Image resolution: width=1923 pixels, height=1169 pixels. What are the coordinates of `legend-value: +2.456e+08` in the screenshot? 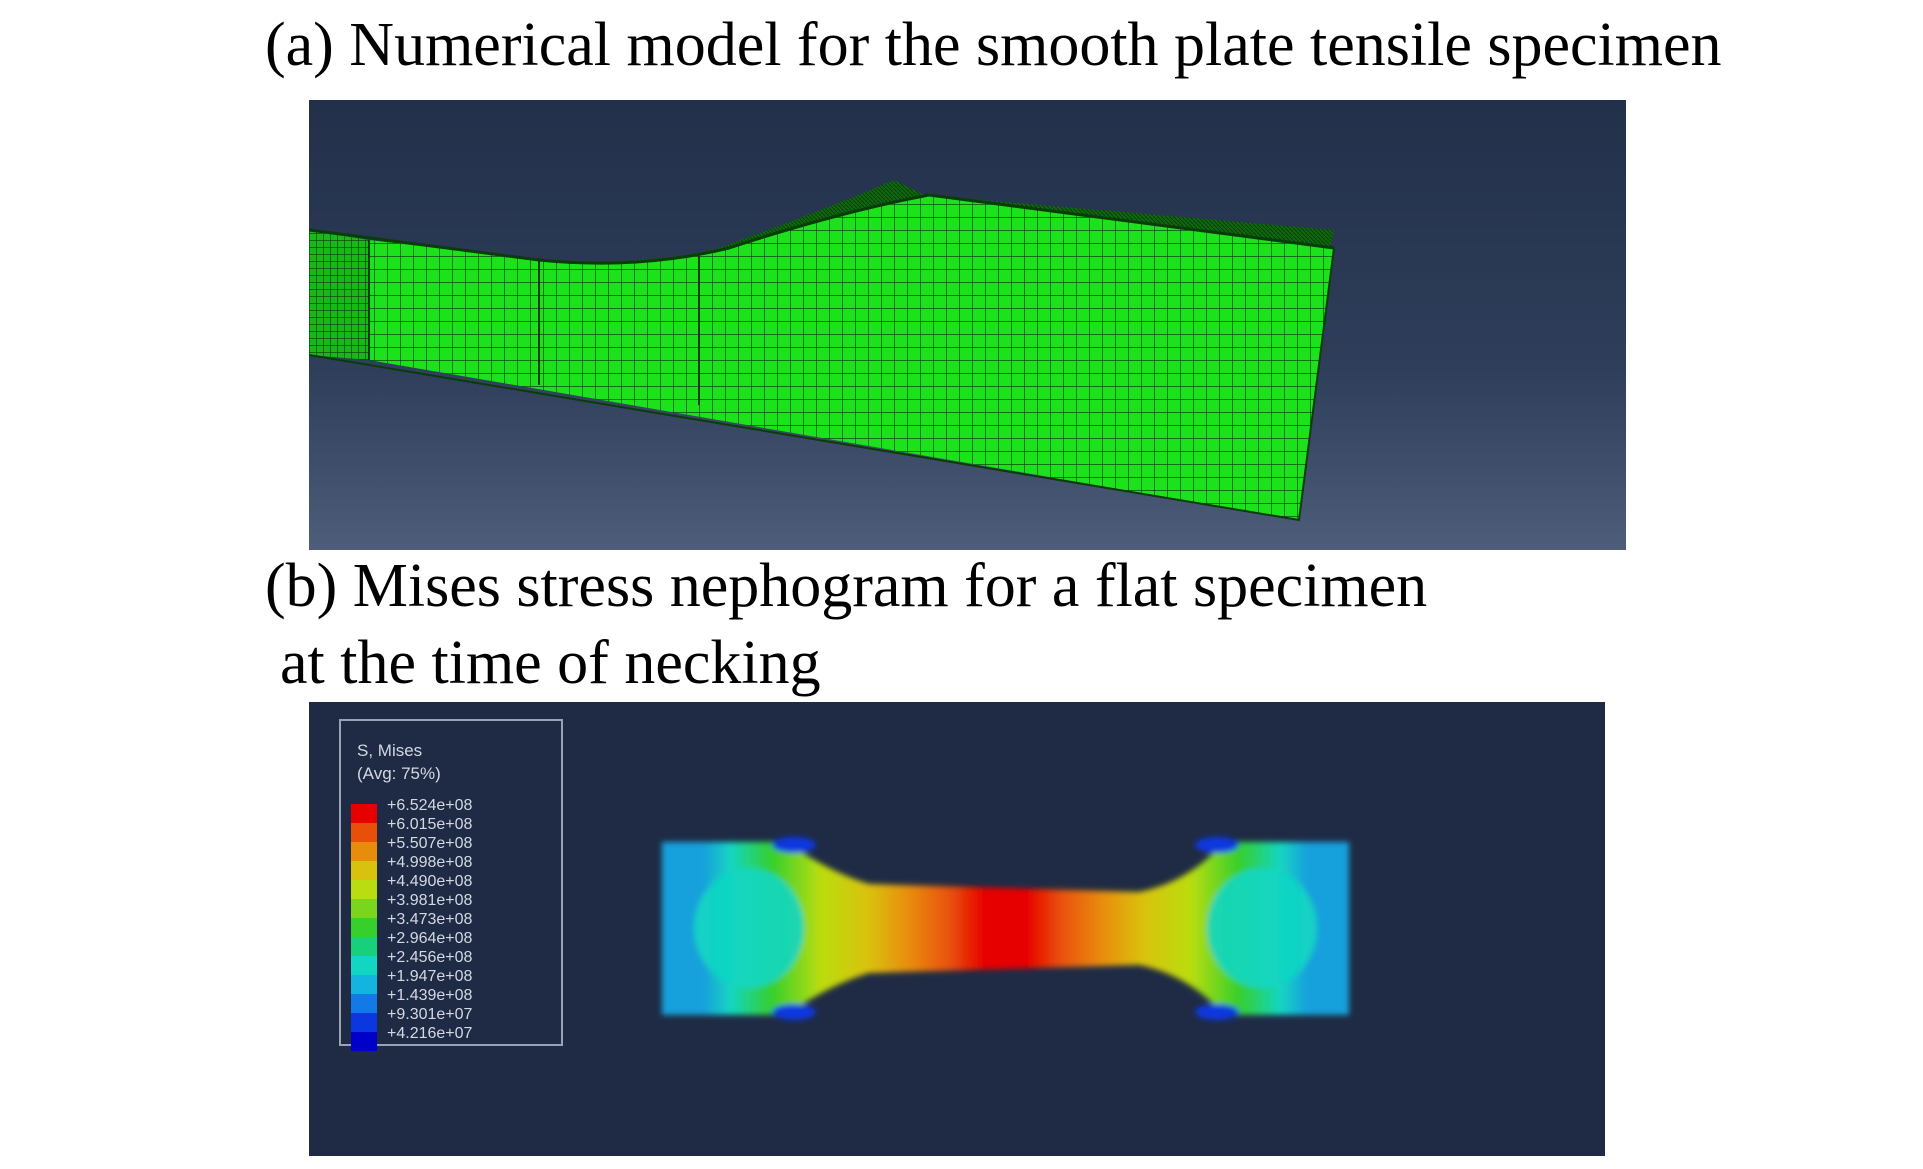 It's located at (430, 957).